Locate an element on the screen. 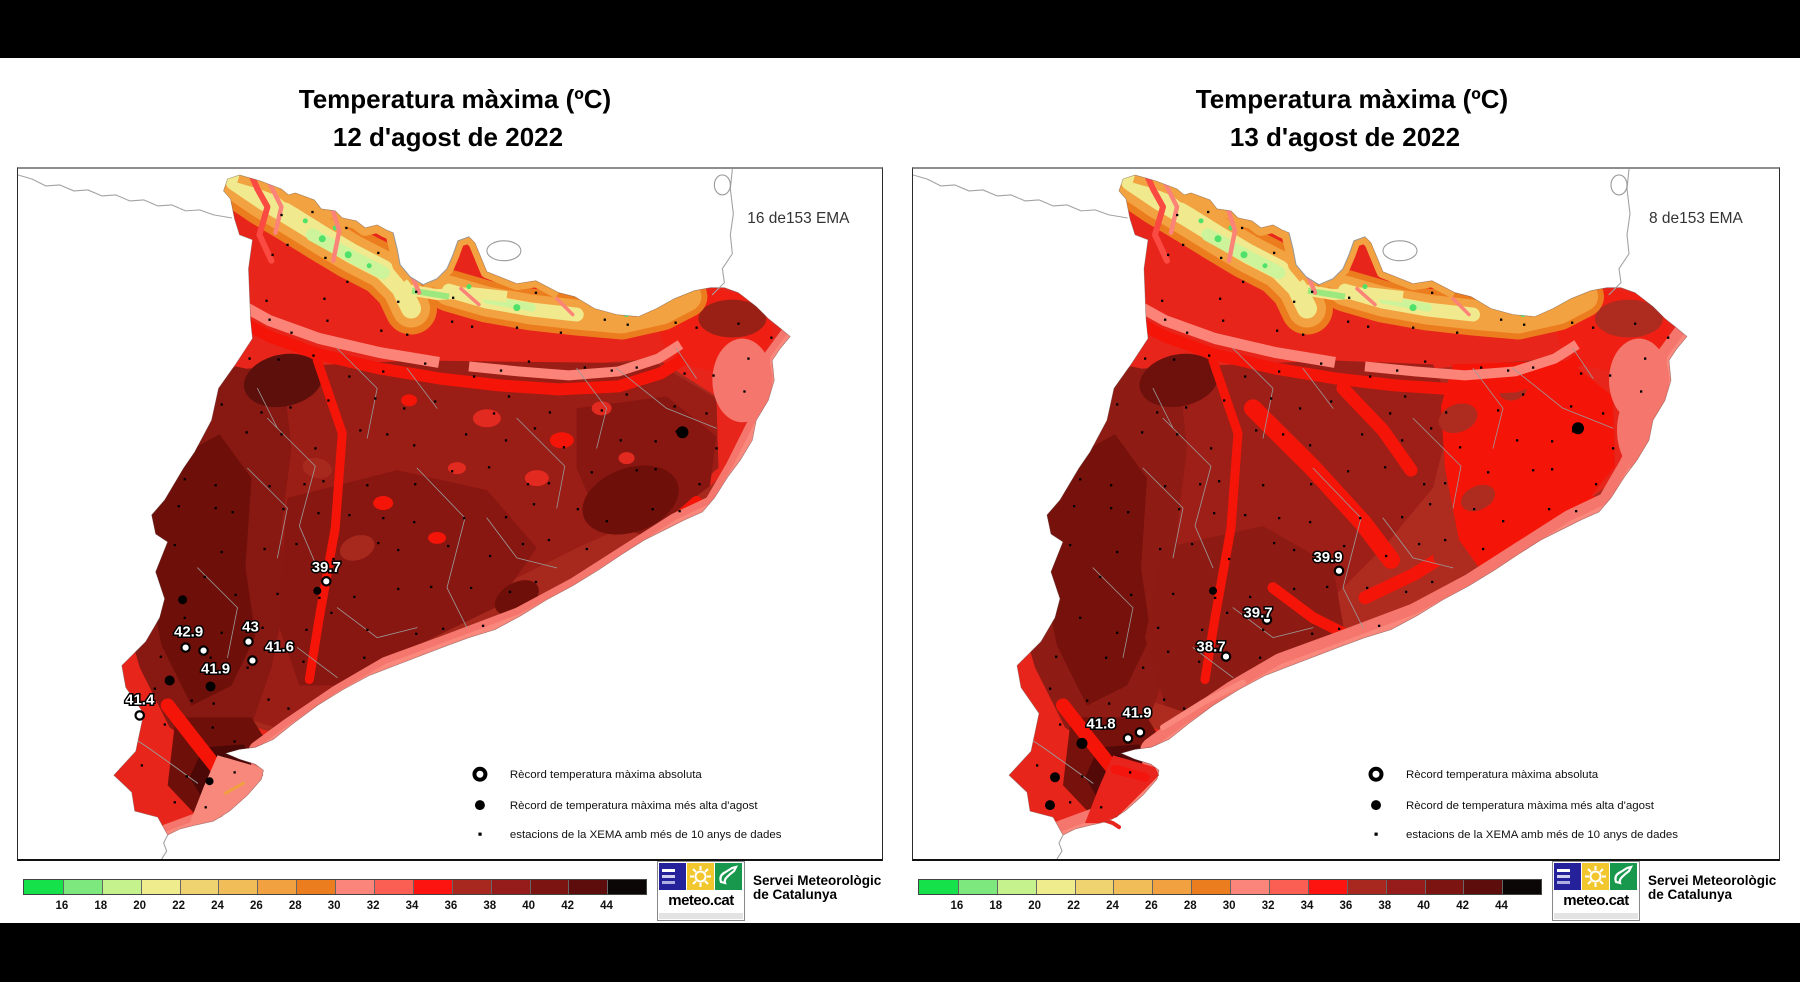 The height and width of the screenshot is (982, 1800). svg-text: 38.7 is located at coordinates (1210, 647).